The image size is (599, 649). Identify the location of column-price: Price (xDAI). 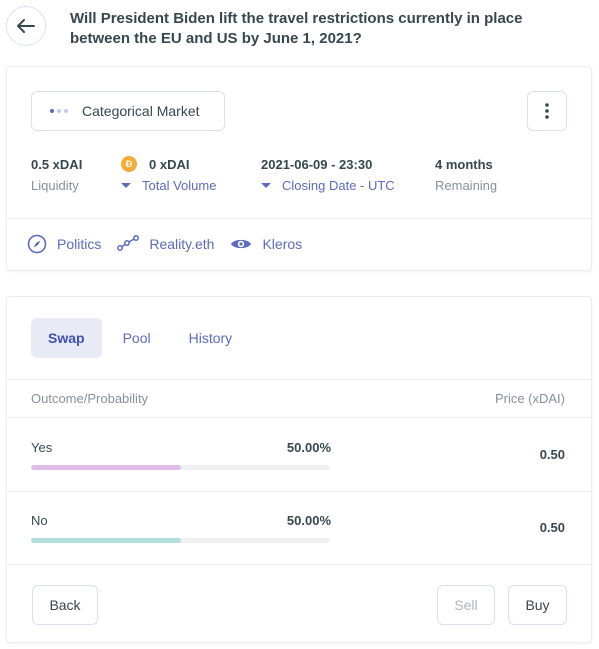
(529, 398).